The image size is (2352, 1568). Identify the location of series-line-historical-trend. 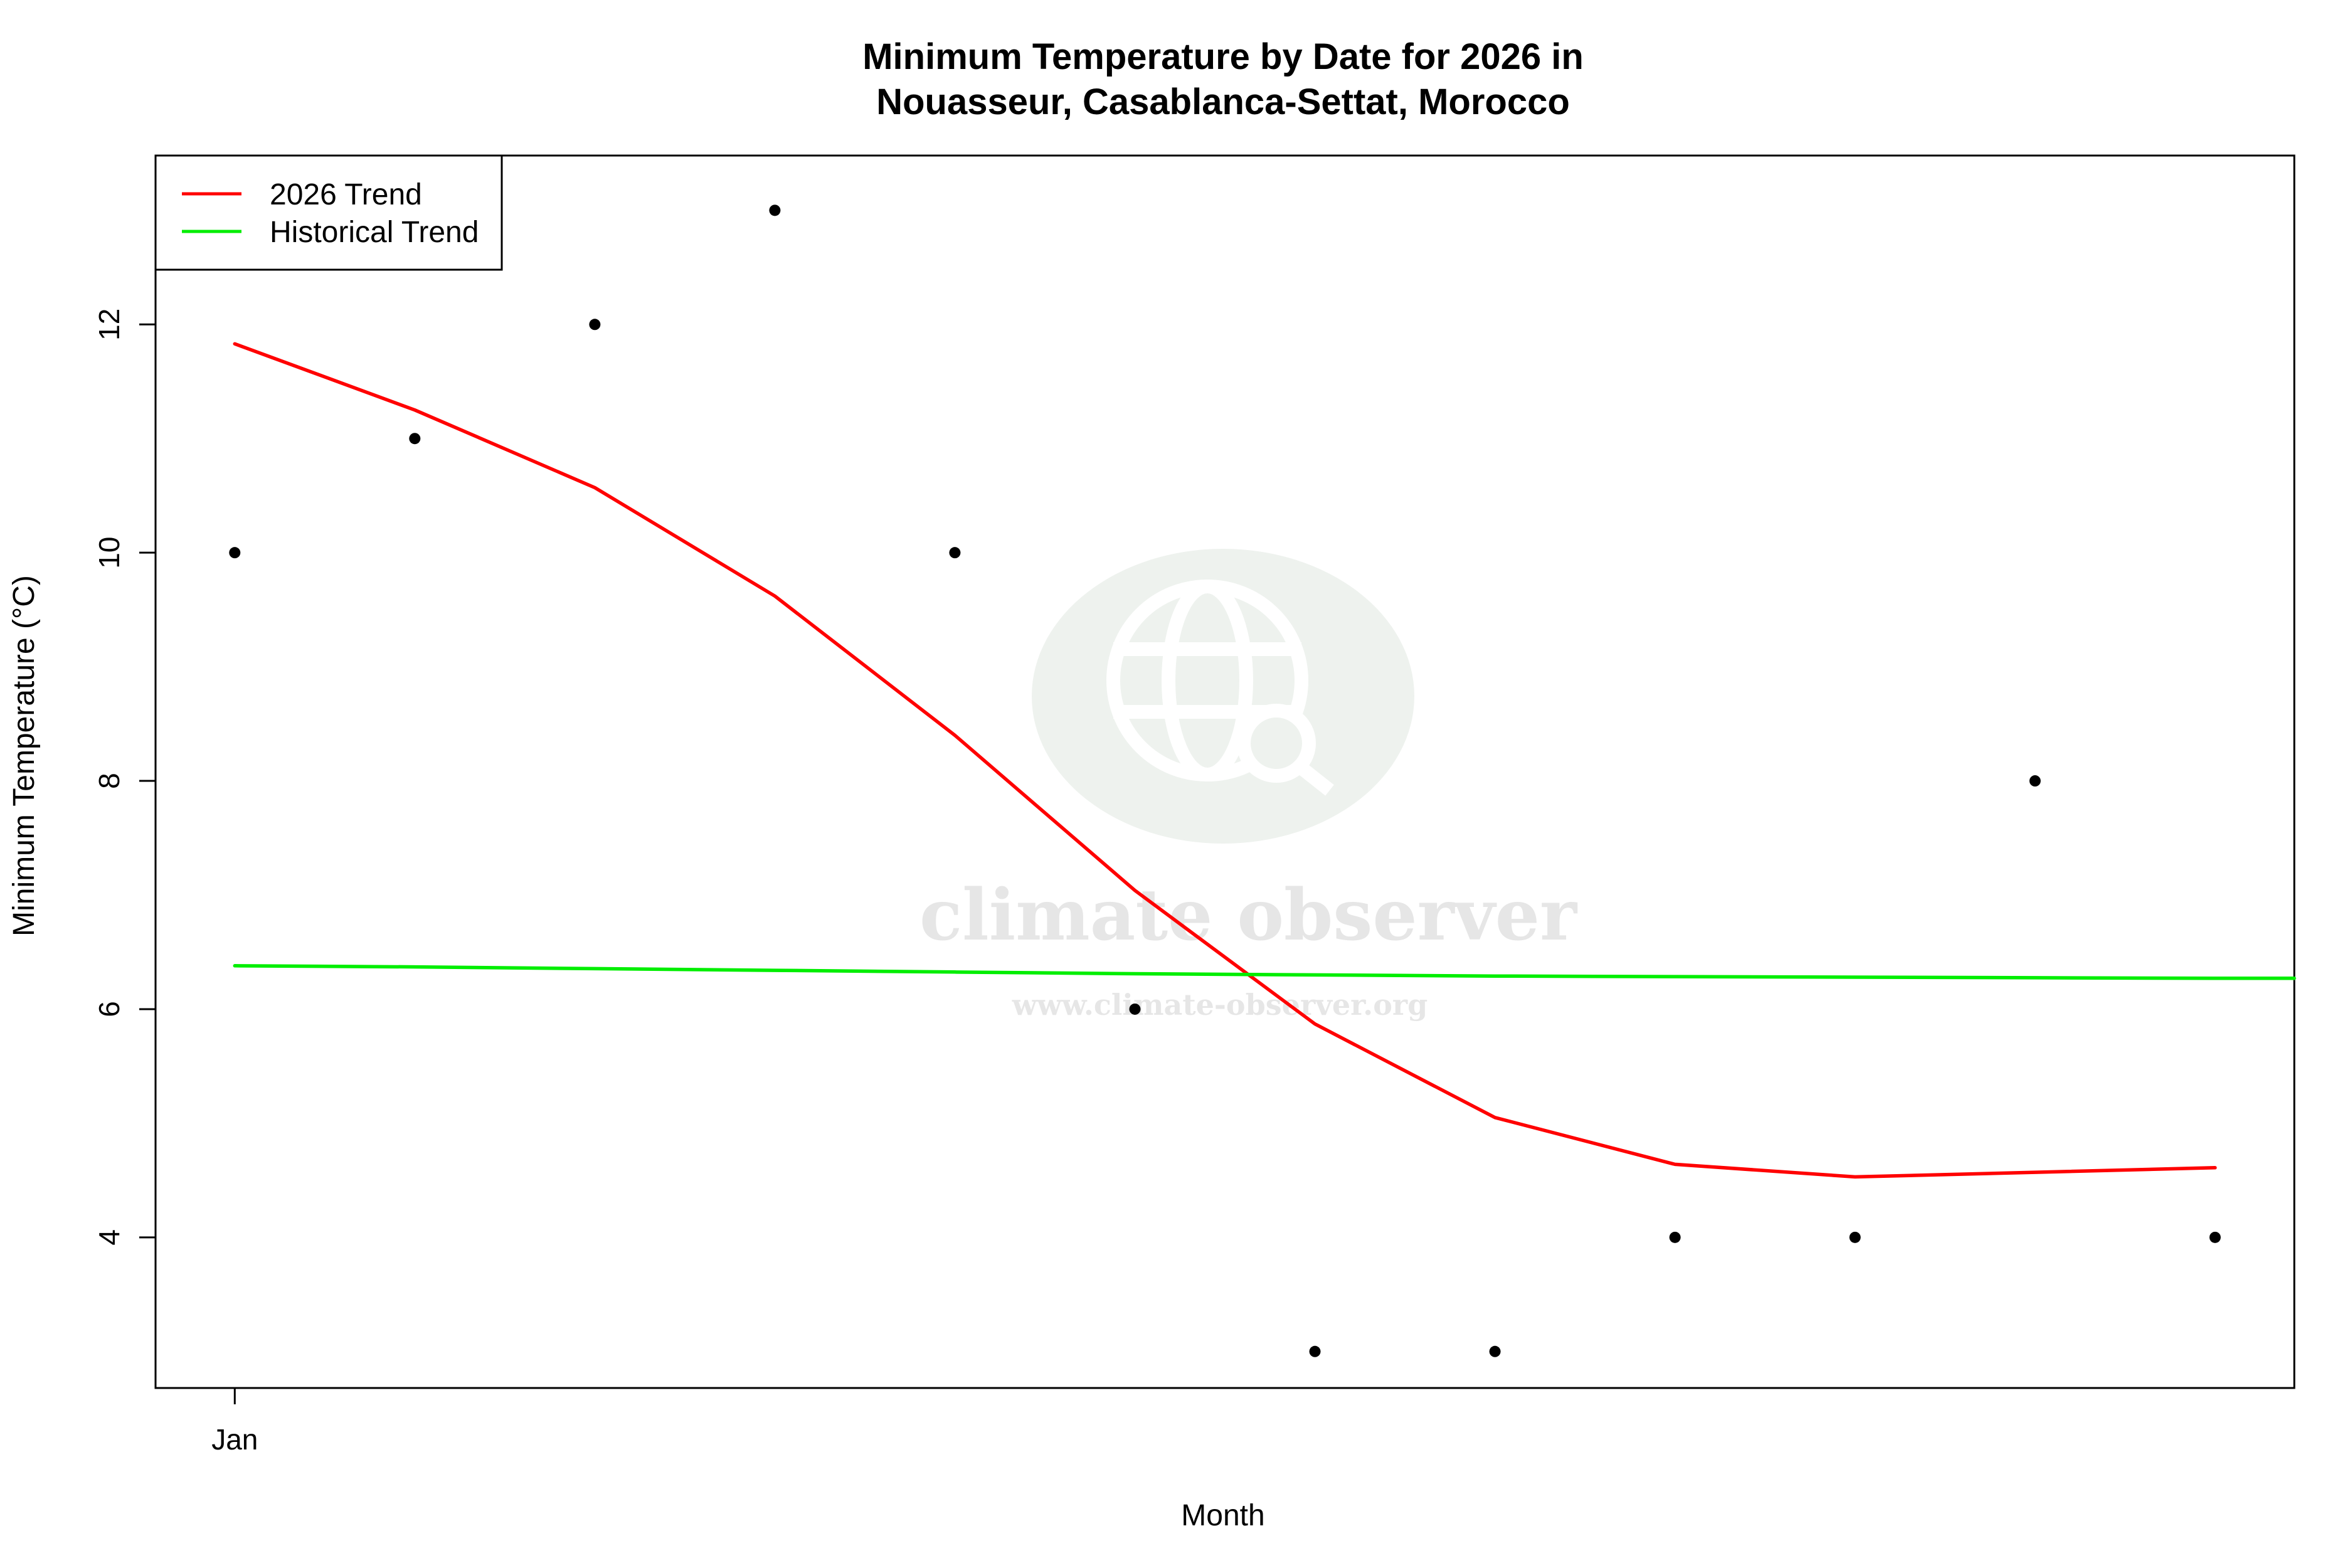
(1264, 972).